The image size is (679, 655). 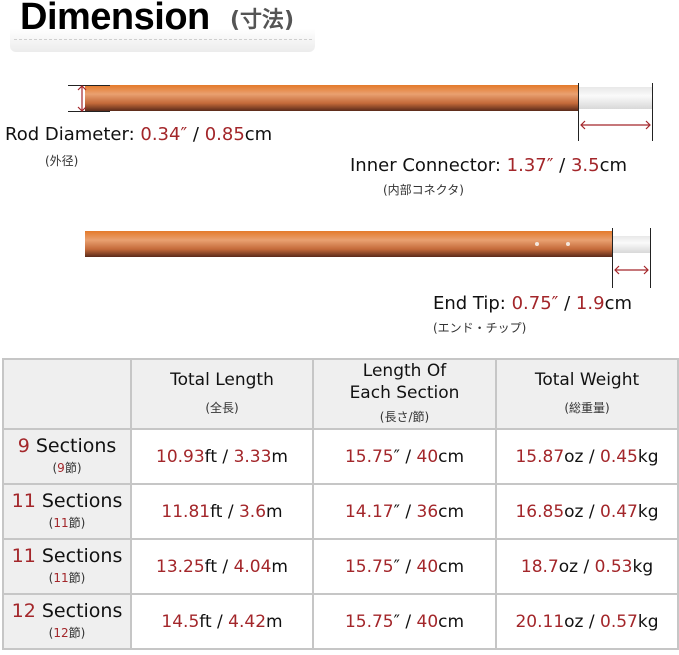 I want to click on inner-connector, so click(x=615, y=98).